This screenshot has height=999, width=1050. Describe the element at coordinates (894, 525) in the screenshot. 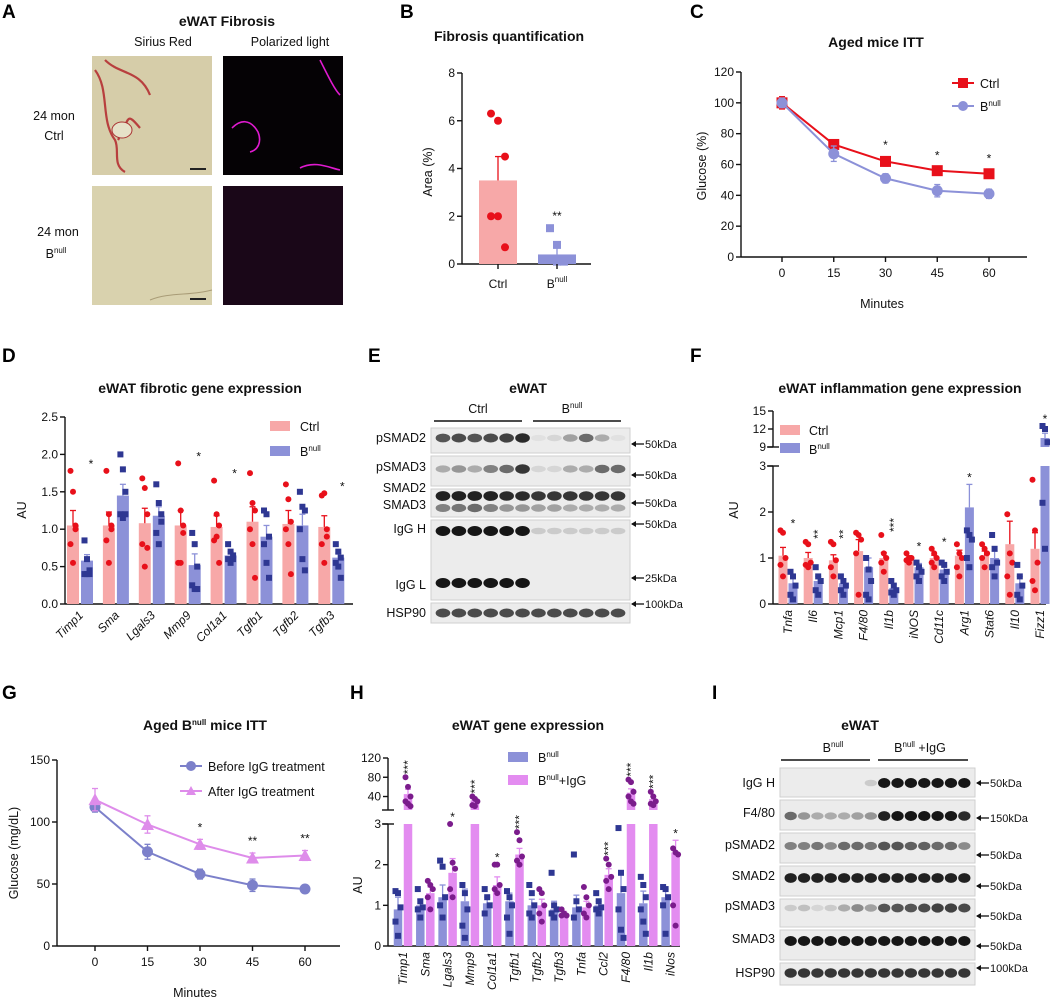

I see `significance-marker: ***` at that location.